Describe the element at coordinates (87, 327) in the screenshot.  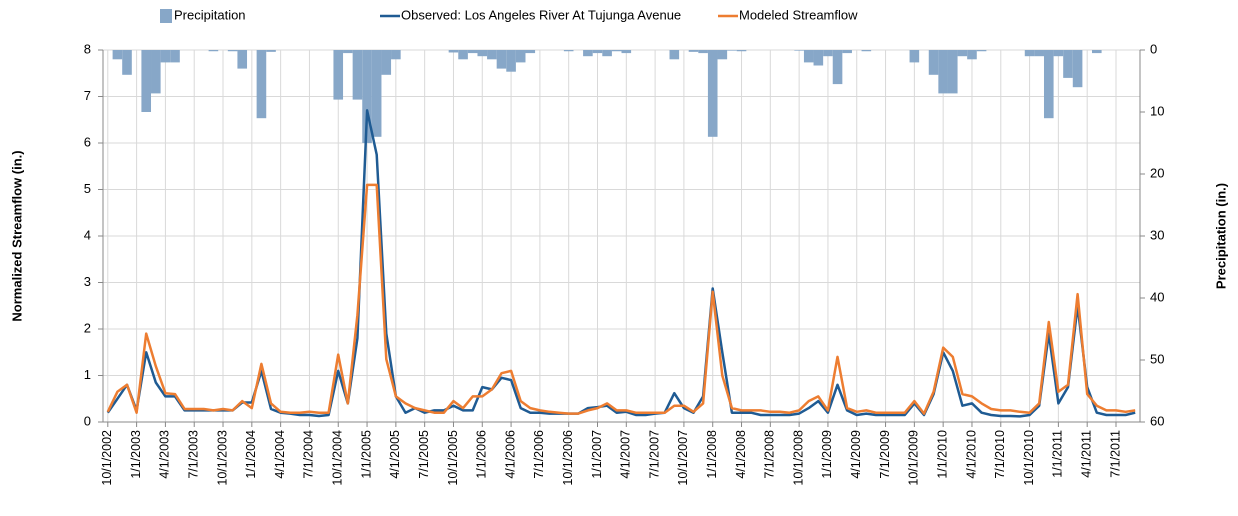
I see `y-tick-label: 2` at that location.